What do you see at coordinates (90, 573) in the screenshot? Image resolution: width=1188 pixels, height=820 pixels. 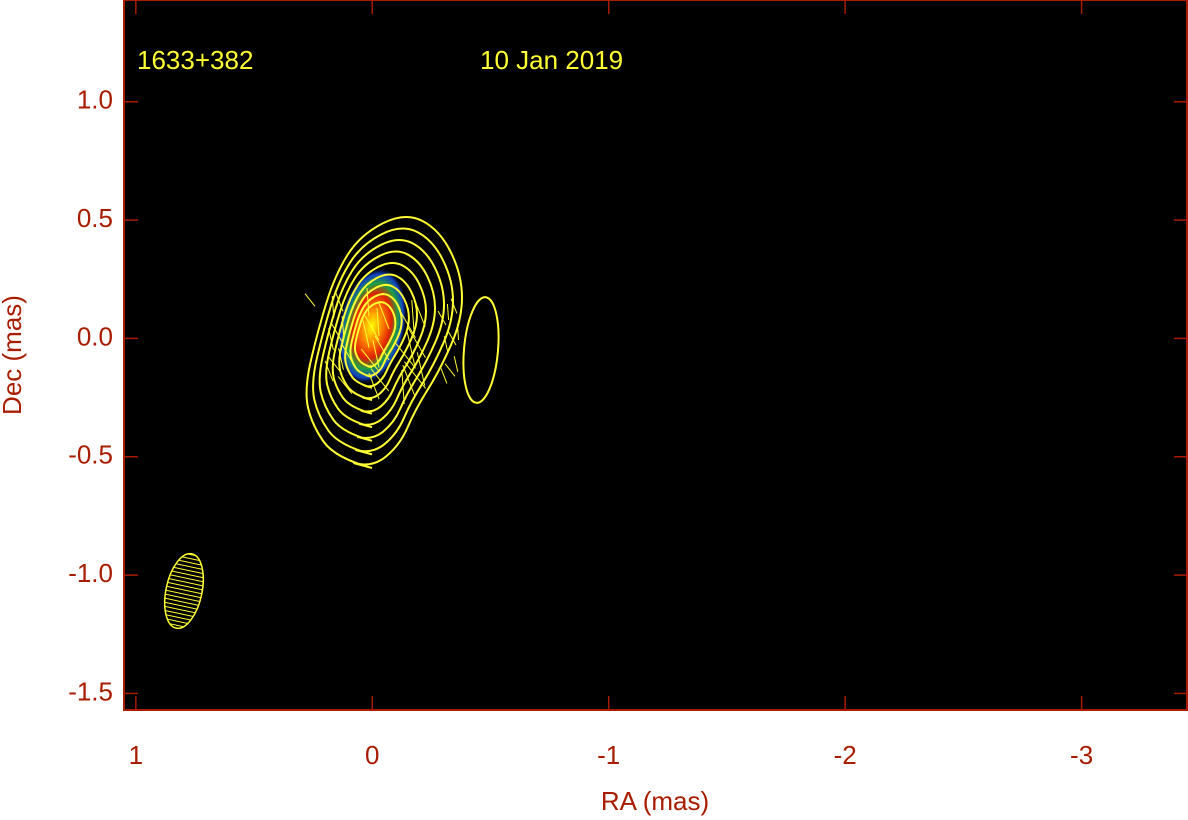 I see `y-tick-label: -1.0` at bounding box center [90, 573].